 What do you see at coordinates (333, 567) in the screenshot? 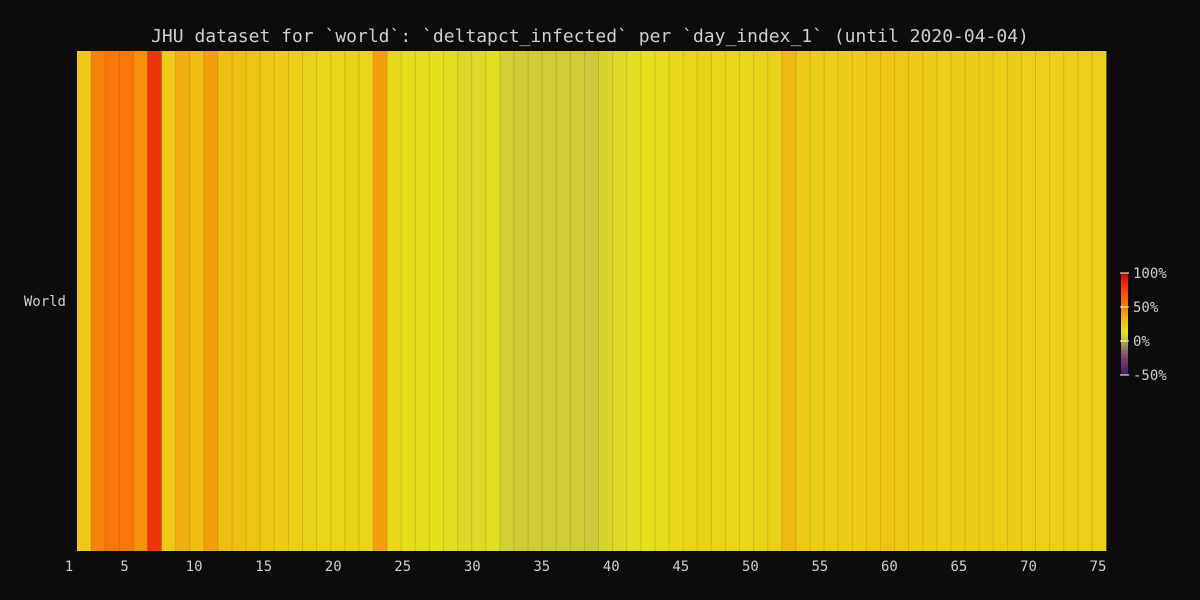
I see `x-tick-label: 20` at bounding box center [333, 567].